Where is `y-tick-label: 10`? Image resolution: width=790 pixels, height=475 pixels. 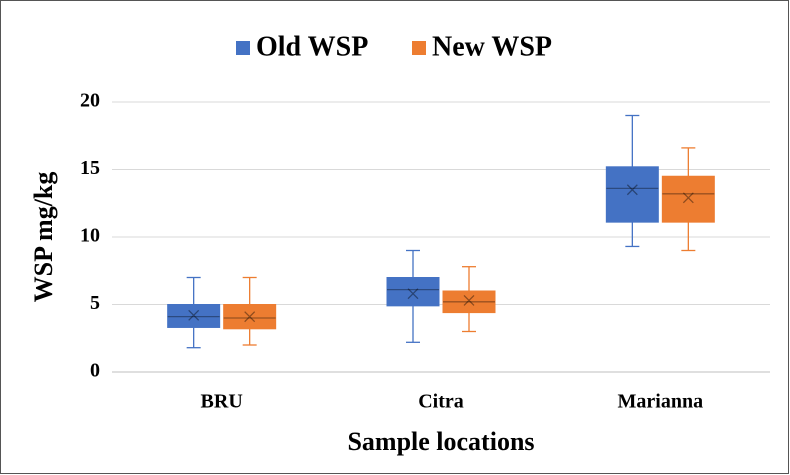
y-tick-label: 10 is located at coordinates (90, 236).